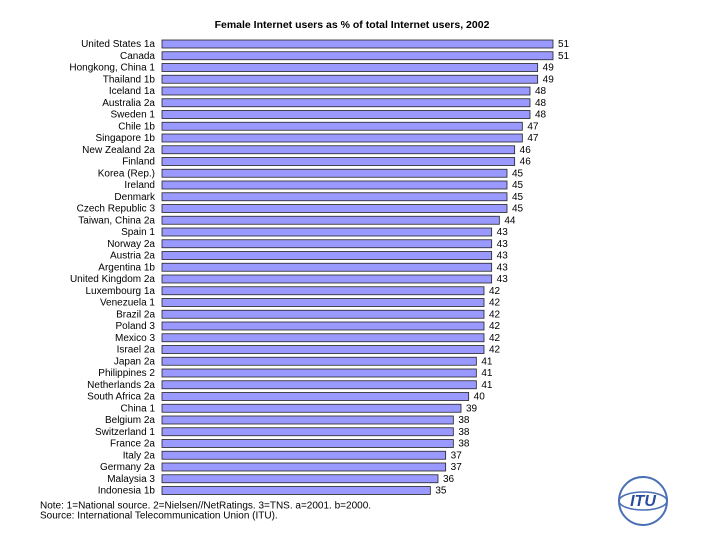 The height and width of the screenshot is (540, 720). What do you see at coordinates (135, 314) in the screenshot?
I see `y-tick-label: Brazil 2a` at bounding box center [135, 314].